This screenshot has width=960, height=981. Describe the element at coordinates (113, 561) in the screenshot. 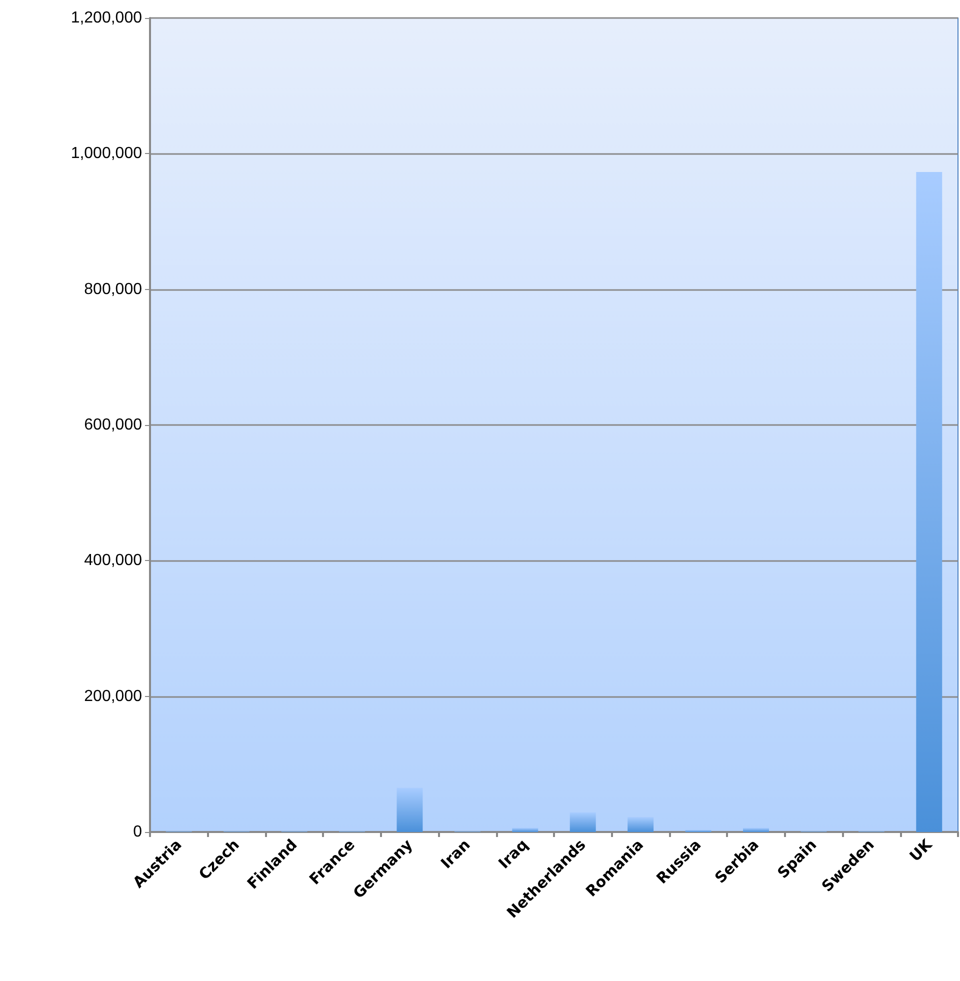

I see `y-tick-label: 400,000` at that location.